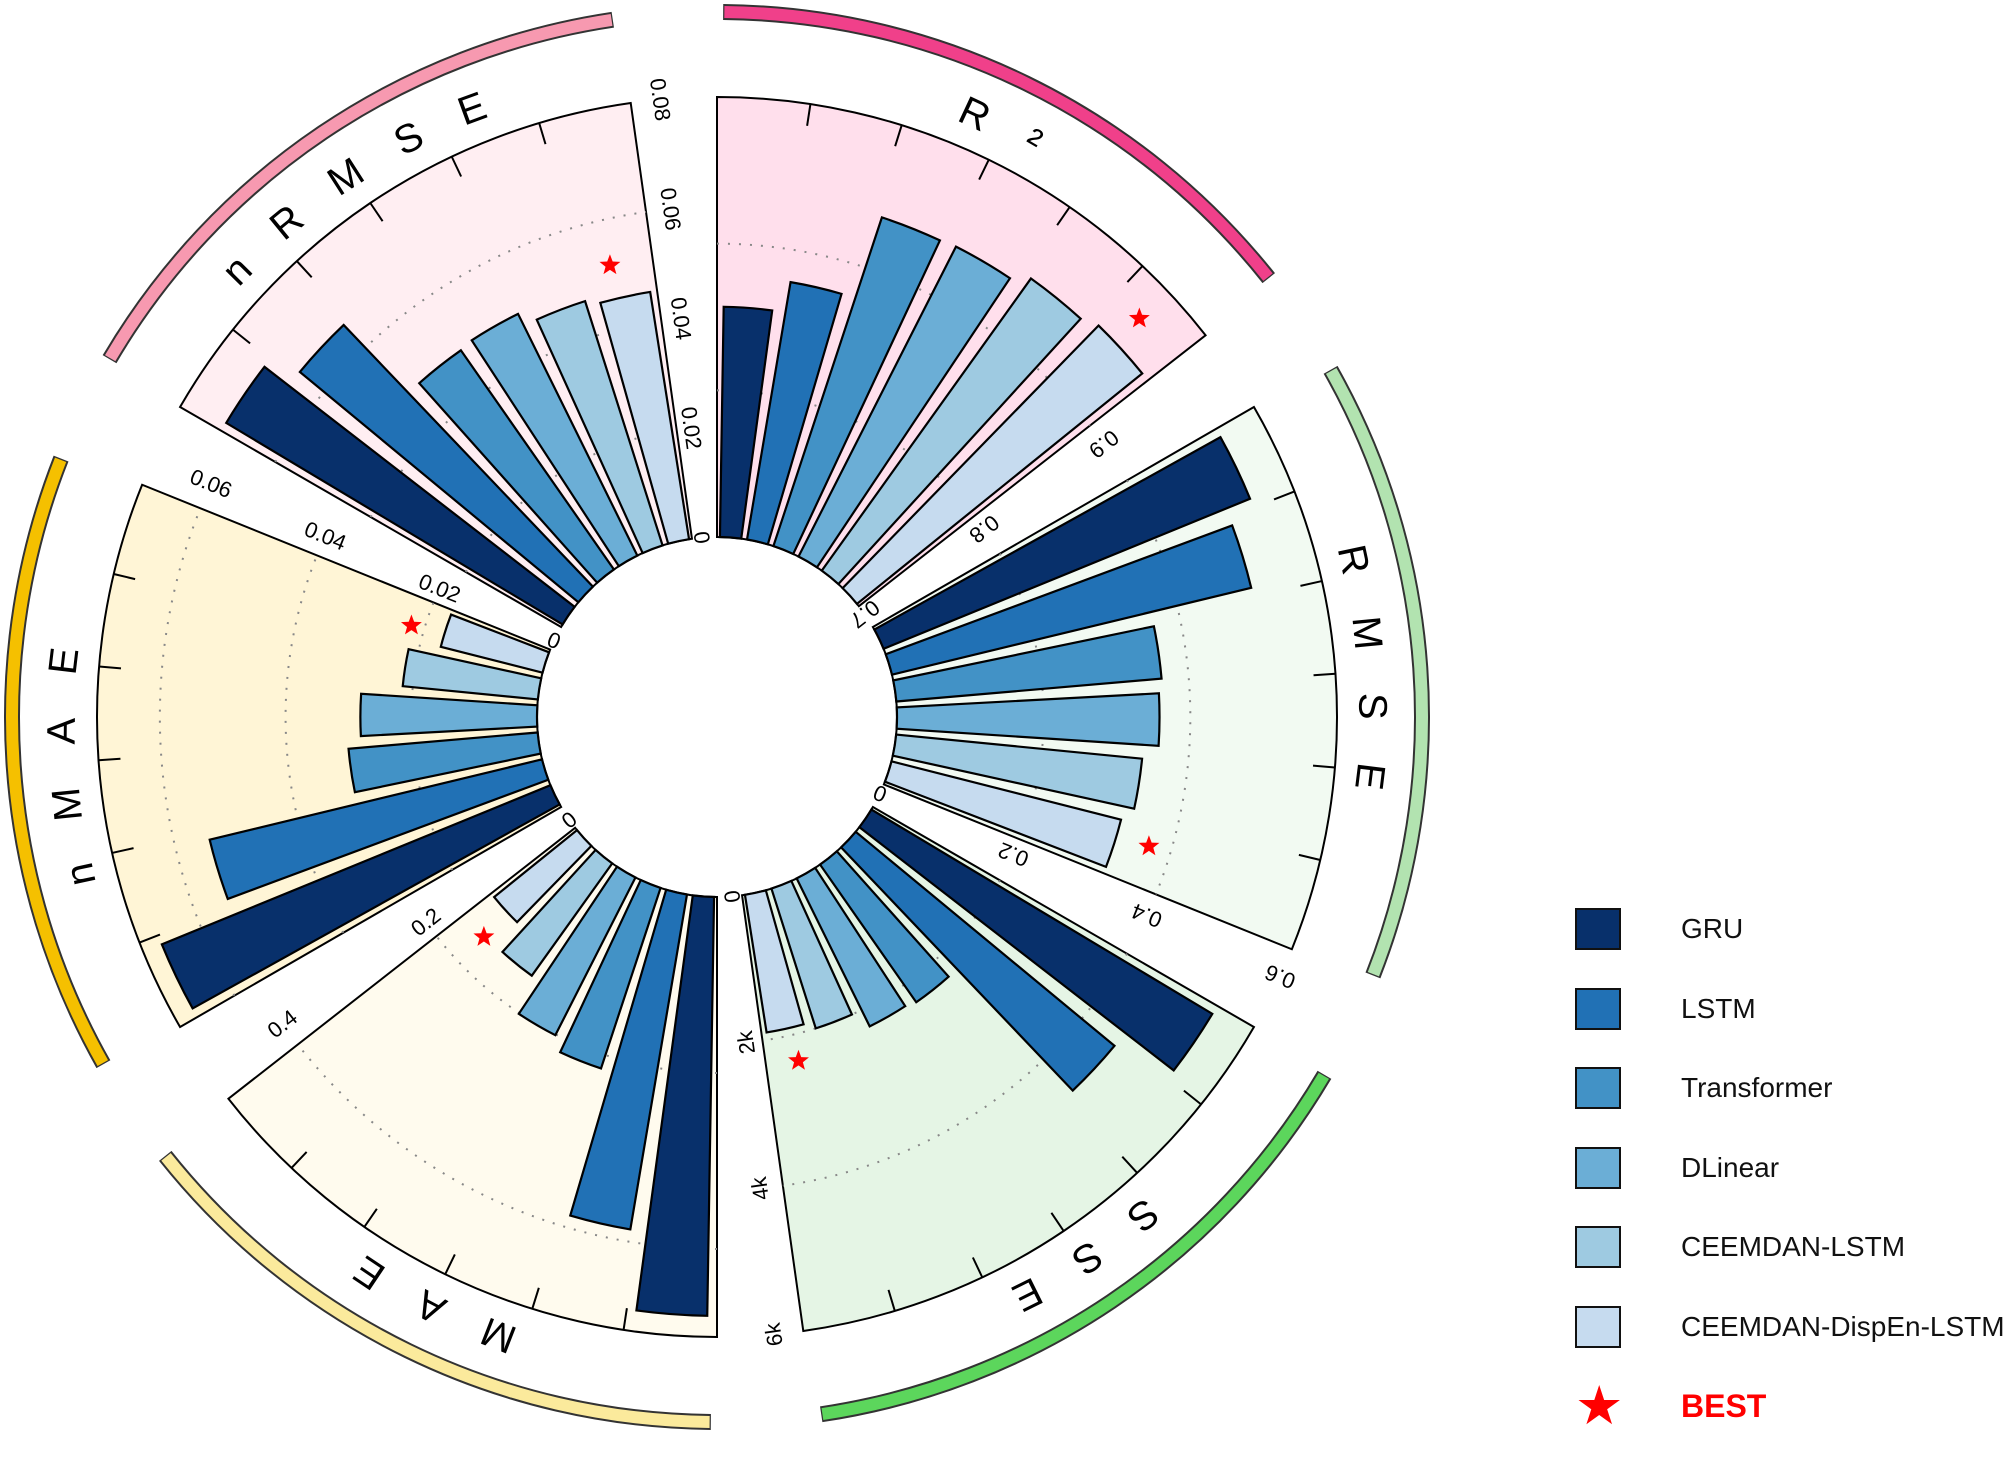  I want to click on metric-arc-nrmse, so click(359, 187).